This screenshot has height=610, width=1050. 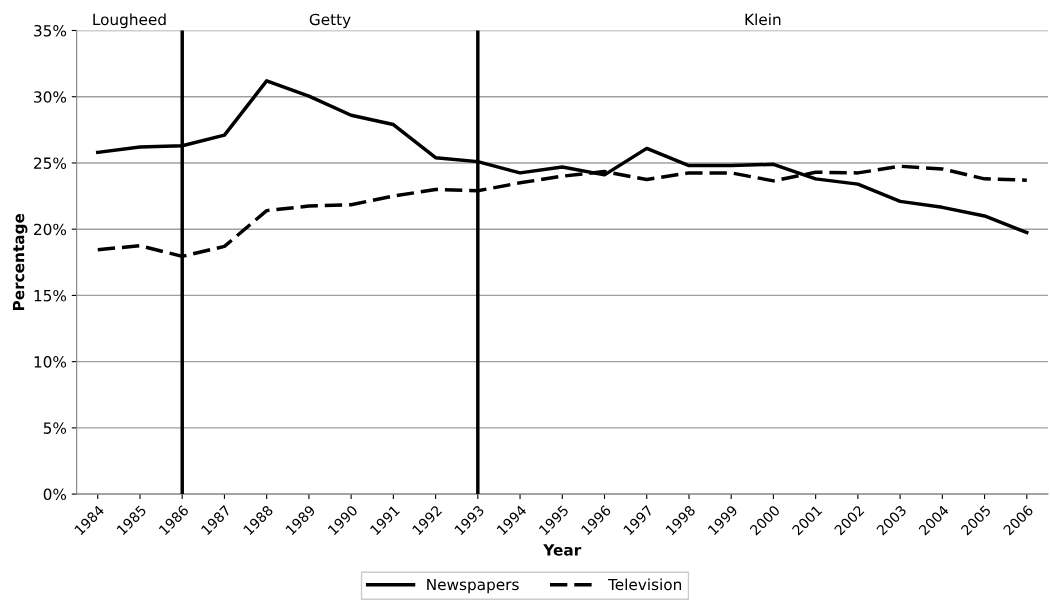 I want to click on y-tick-label: 20%, so click(x=50, y=229).